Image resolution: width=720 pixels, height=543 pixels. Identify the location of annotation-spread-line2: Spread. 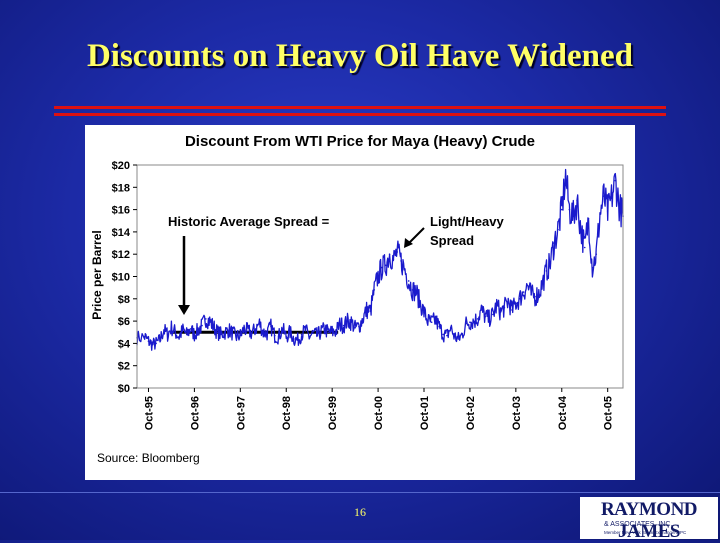
(452, 240).